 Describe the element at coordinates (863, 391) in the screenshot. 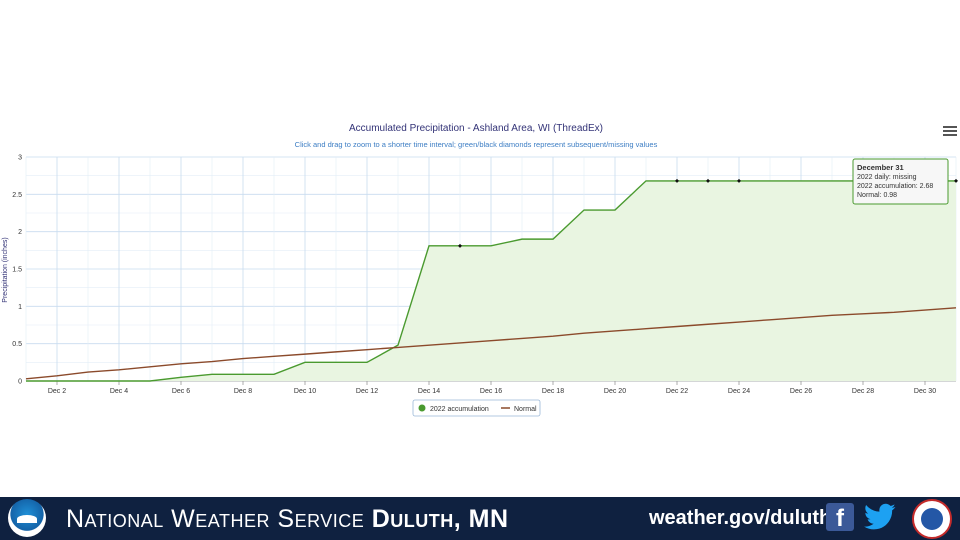

I see `x-tick-label: Dec 28` at that location.